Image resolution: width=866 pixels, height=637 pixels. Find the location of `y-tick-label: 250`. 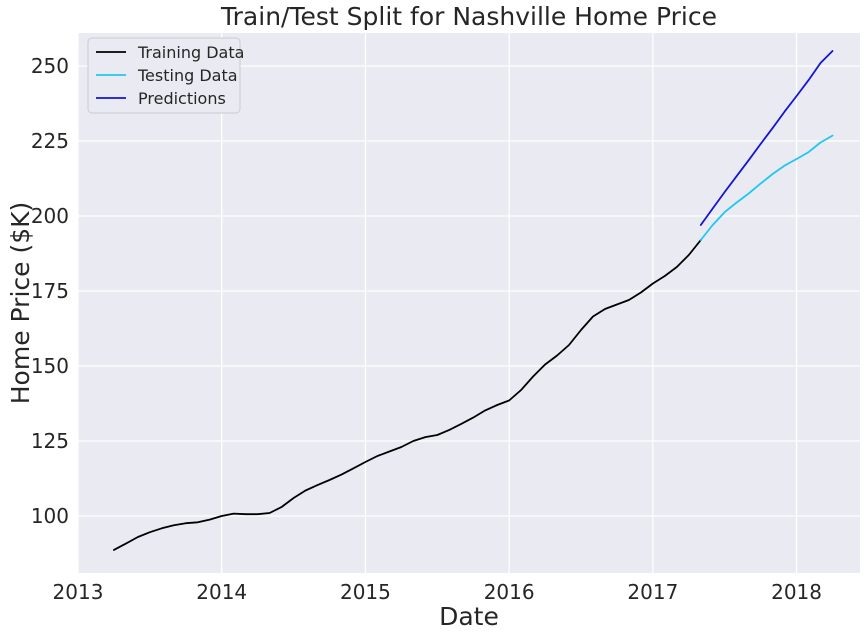

y-tick-label: 250 is located at coordinates (50, 66).